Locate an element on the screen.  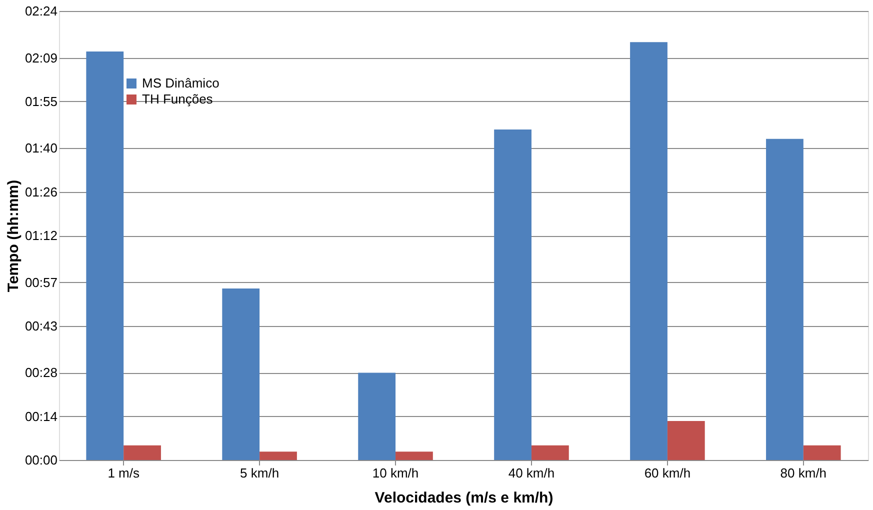
x-tick-label: 80 km/h is located at coordinates (803, 473).